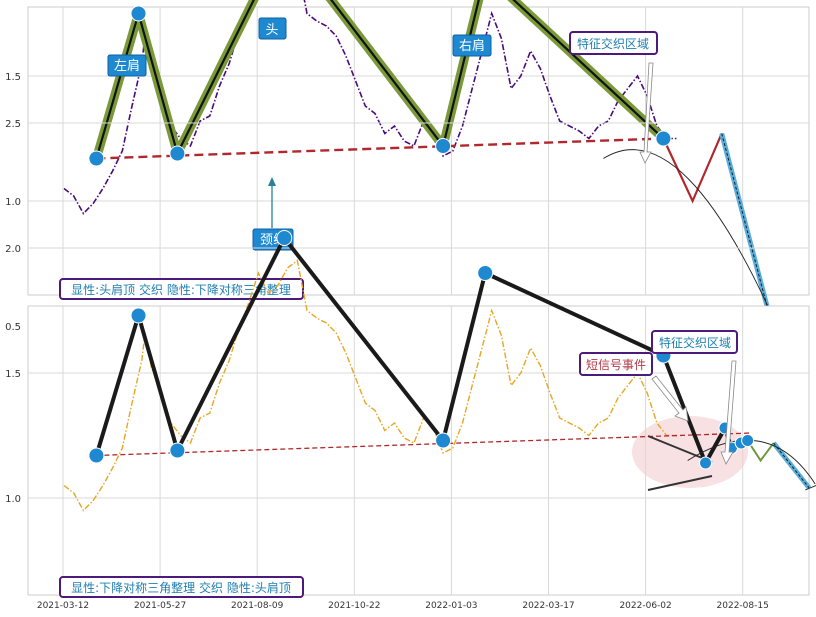 This screenshot has height=617, width=816. I want to click on projection-target-line, so click(791, 465).